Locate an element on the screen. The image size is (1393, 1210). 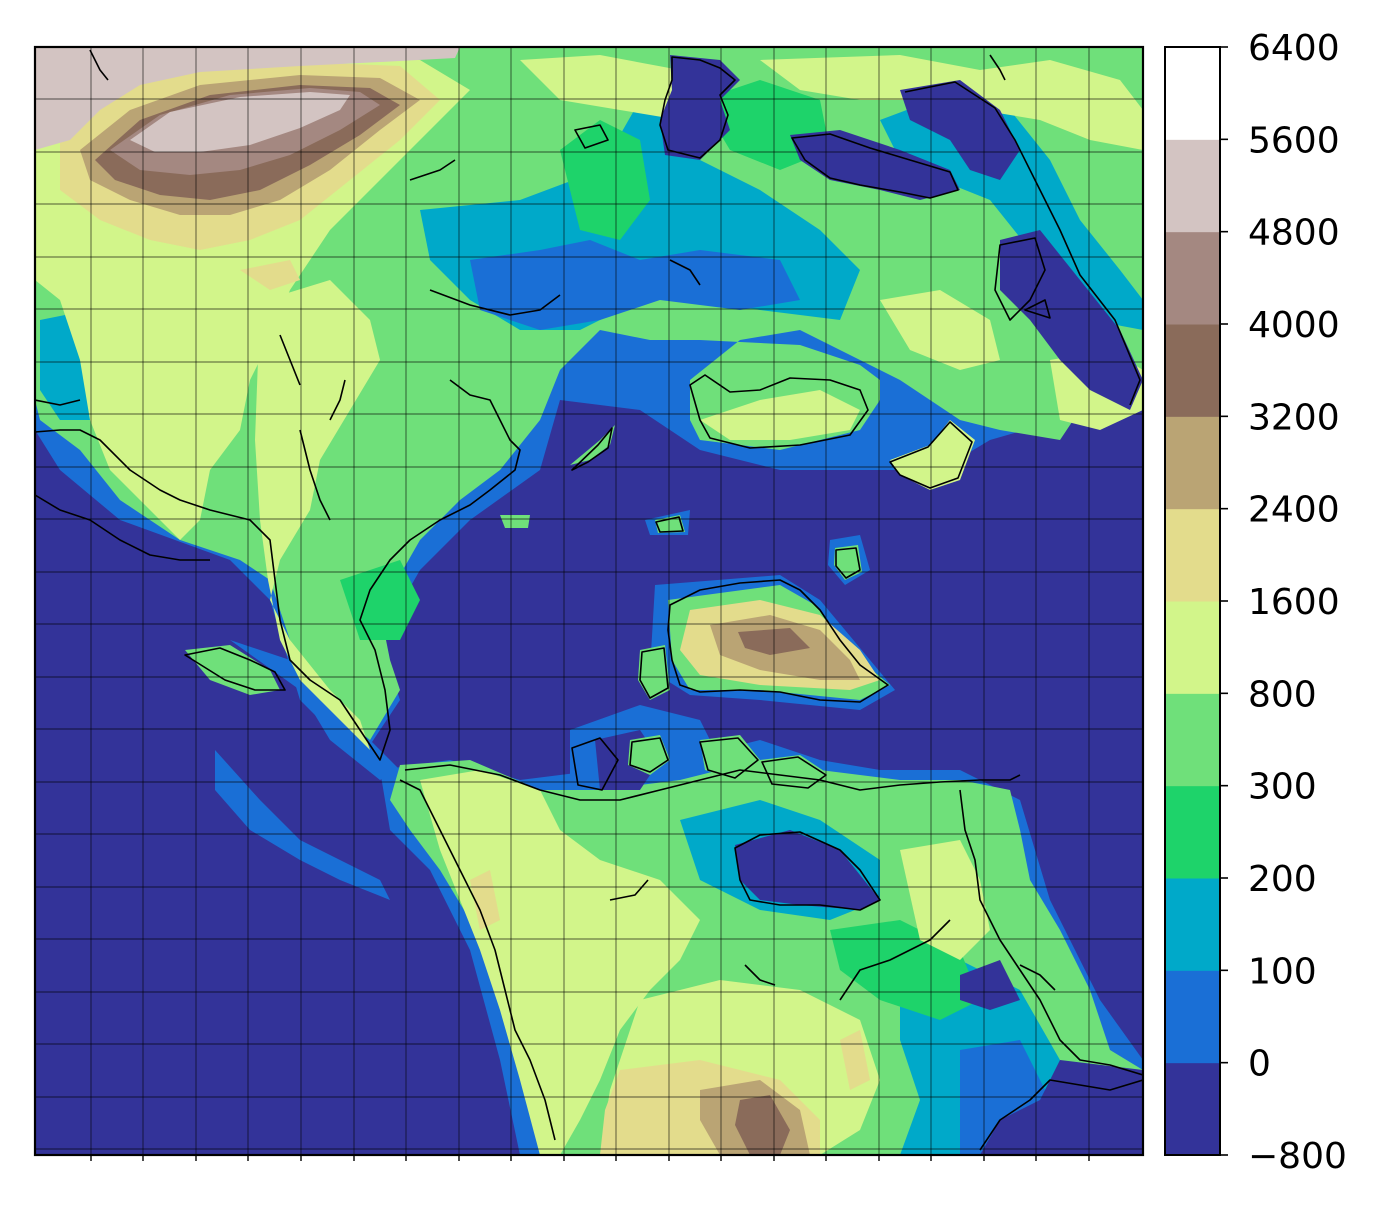
colorbar-tick-label: 1600 is located at coordinates (1294, 602).